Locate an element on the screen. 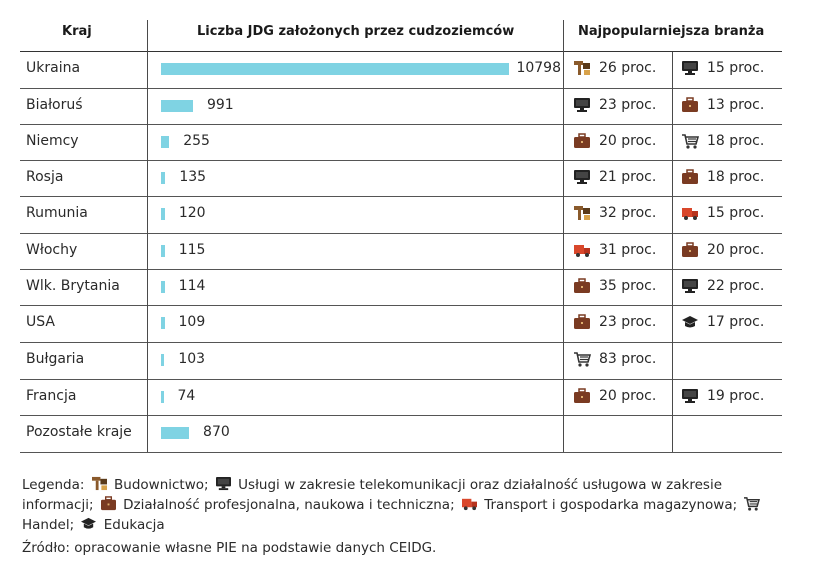 Image resolution: width=815 pixels, height=573 pixels. industry-share: 21 proc. is located at coordinates (628, 177).